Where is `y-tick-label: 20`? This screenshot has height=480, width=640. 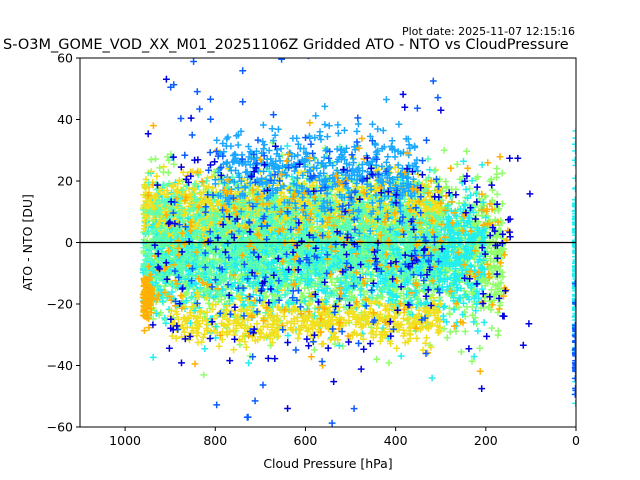
y-tick-label: 20 is located at coordinates (65, 181).